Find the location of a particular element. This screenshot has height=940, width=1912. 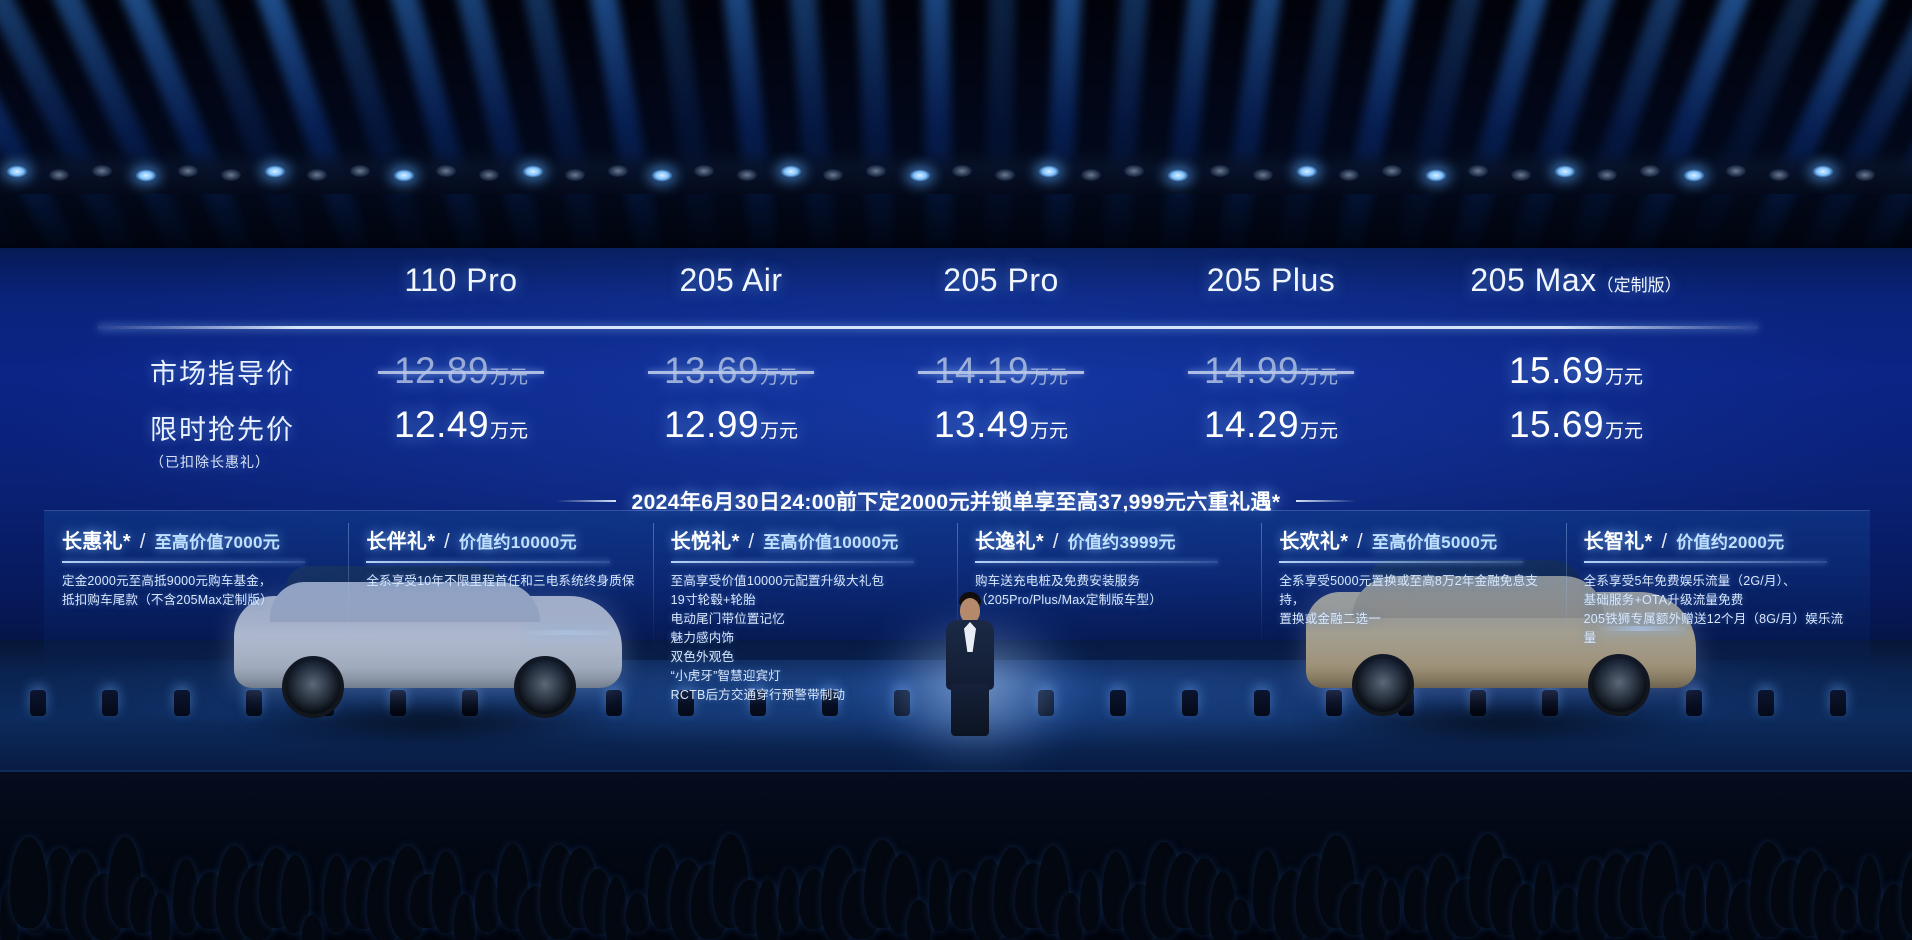

gift-value: 至高价值10000元 is located at coordinates (831, 542).